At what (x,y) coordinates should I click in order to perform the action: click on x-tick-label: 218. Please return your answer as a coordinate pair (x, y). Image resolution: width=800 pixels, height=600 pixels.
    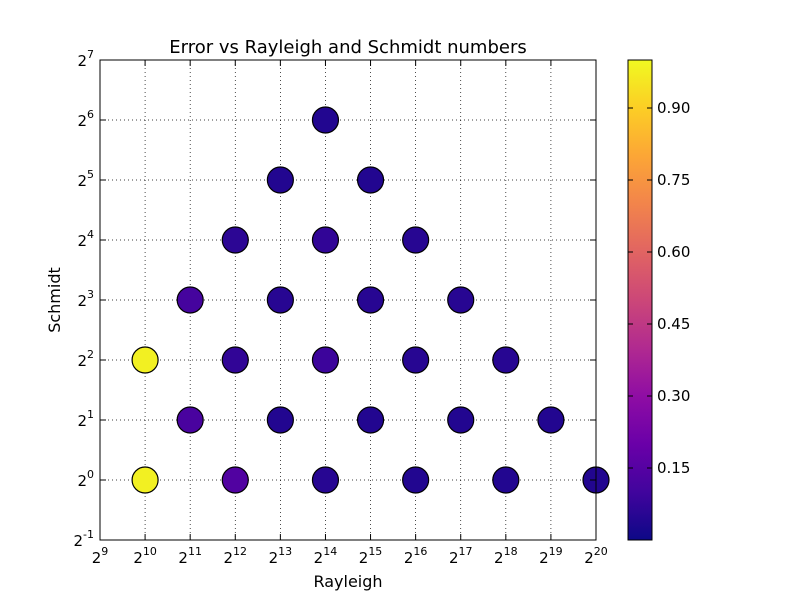
    Looking at the image, I should click on (506, 556).